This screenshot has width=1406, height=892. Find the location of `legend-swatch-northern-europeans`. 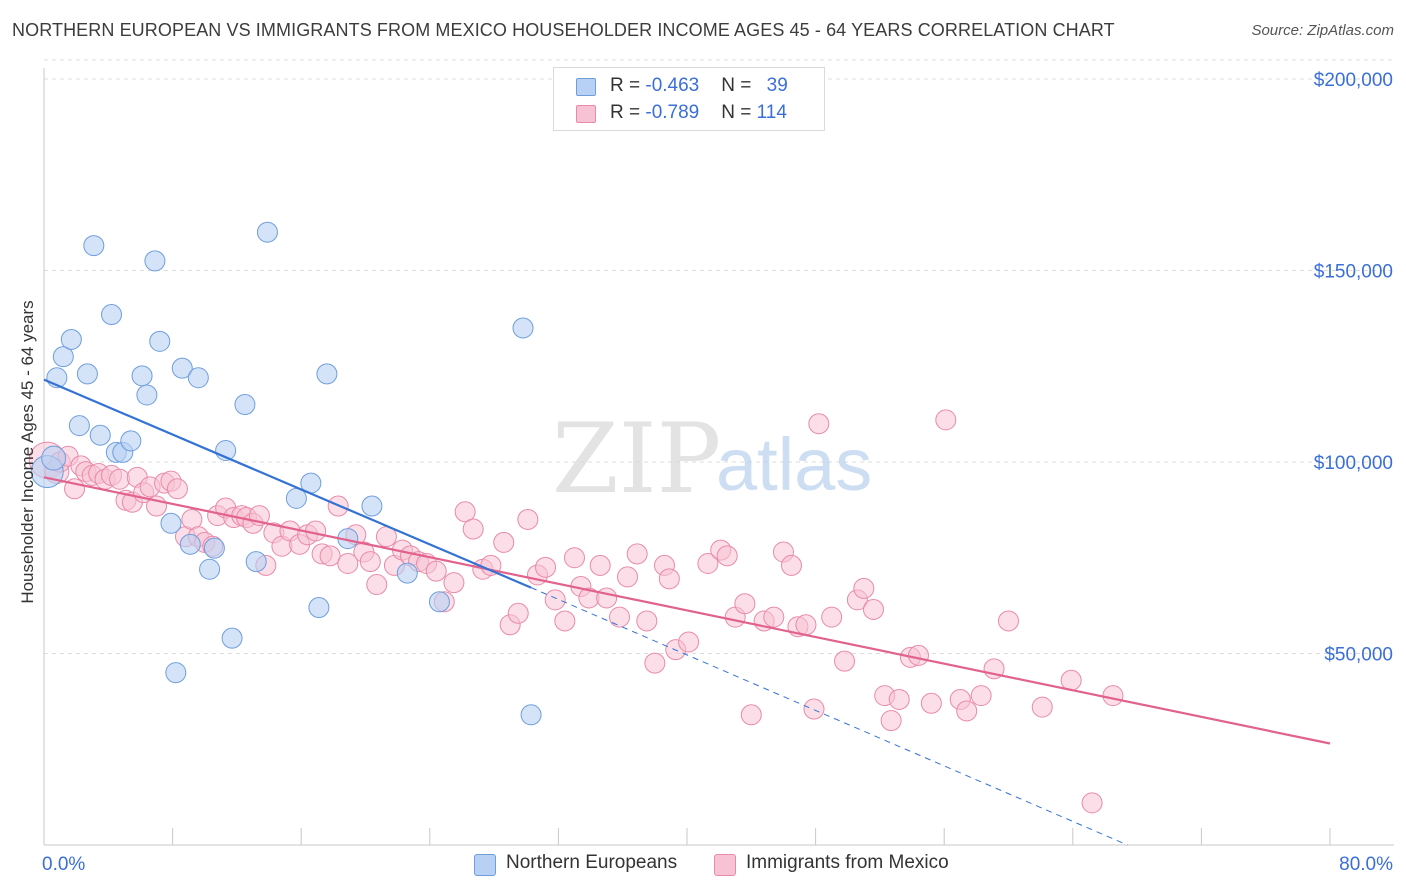

legend-swatch-northern-europeans is located at coordinates (485, 865).